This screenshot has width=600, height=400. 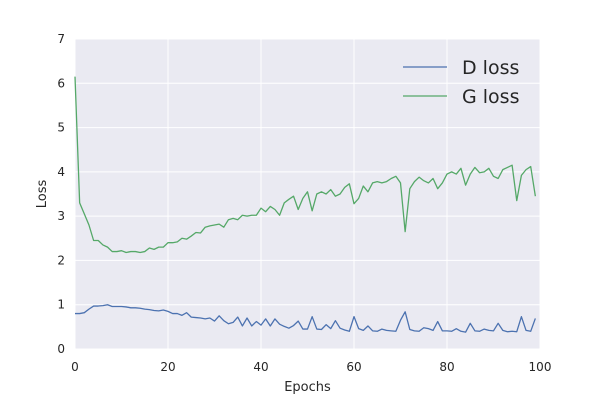 What do you see at coordinates (61, 128) in the screenshot?
I see `y-tick-label: 5` at bounding box center [61, 128].